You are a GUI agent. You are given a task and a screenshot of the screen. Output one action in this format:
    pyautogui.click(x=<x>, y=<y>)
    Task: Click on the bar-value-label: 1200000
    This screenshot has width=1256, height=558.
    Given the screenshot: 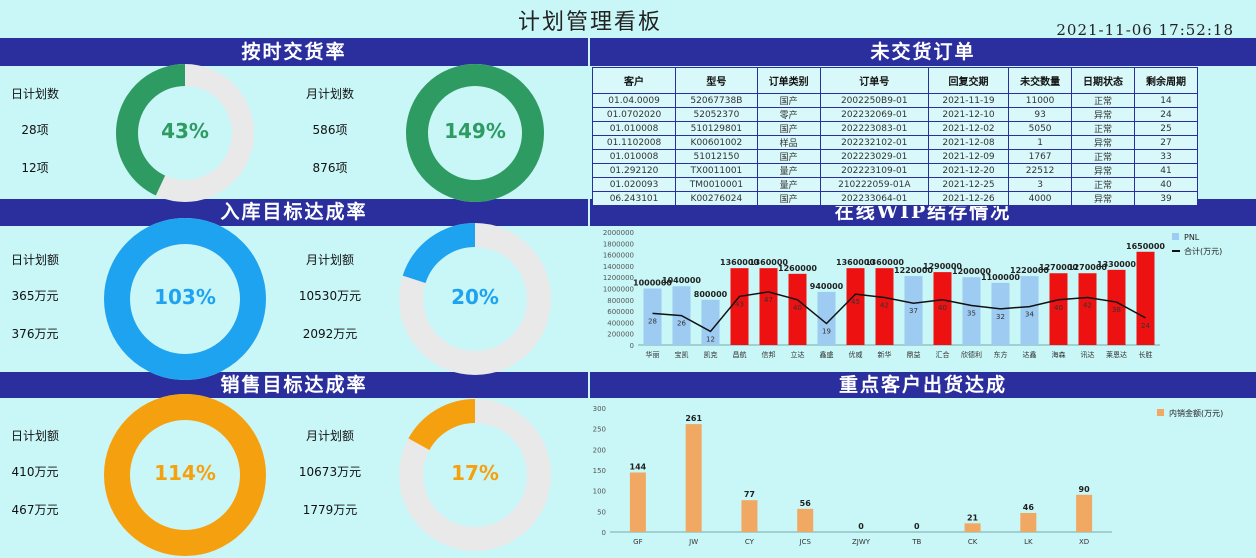 What is the action you would take?
    pyautogui.click(x=971, y=271)
    